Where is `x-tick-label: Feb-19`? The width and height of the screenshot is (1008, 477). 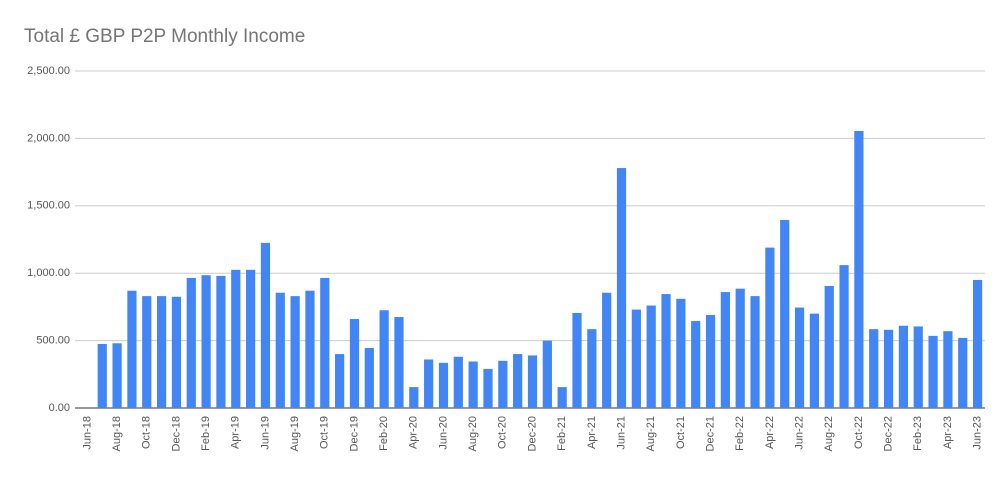
x-tick-label: Feb-19 is located at coordinates (206, 433).